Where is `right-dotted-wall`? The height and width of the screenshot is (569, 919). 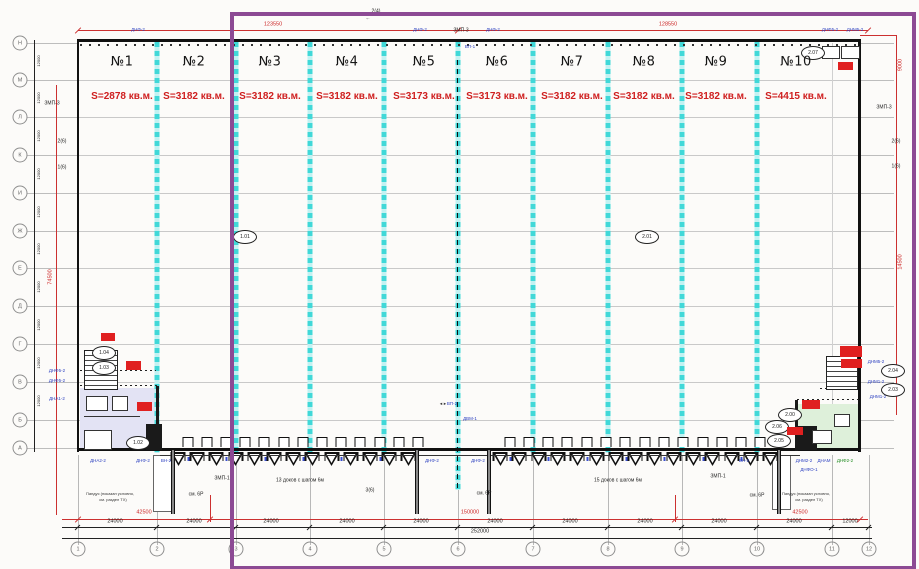
right-dotted-wall is located at coordinates (828, 399).